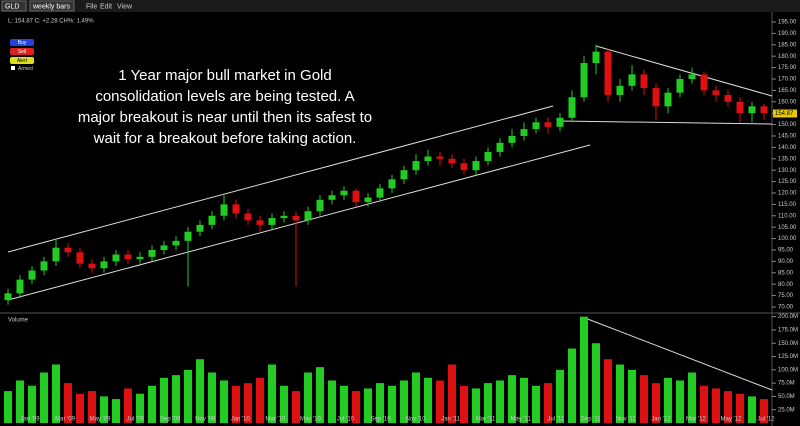 This screenshot has width=800, height=426. I want to click on menu-item: View, so click(125, 6).